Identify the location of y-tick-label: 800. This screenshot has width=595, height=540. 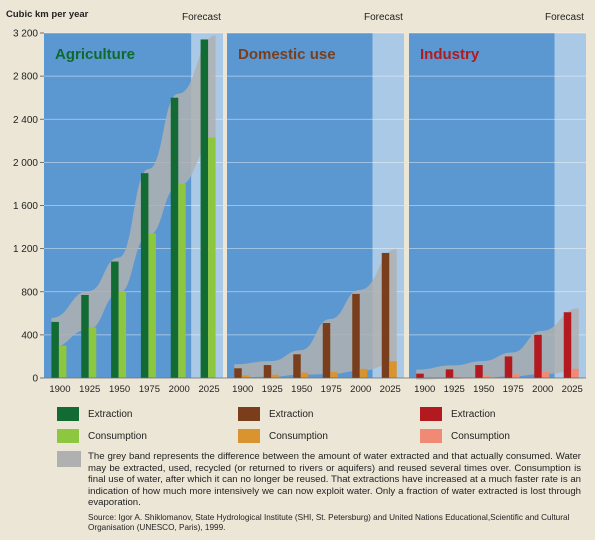
(29, 292).